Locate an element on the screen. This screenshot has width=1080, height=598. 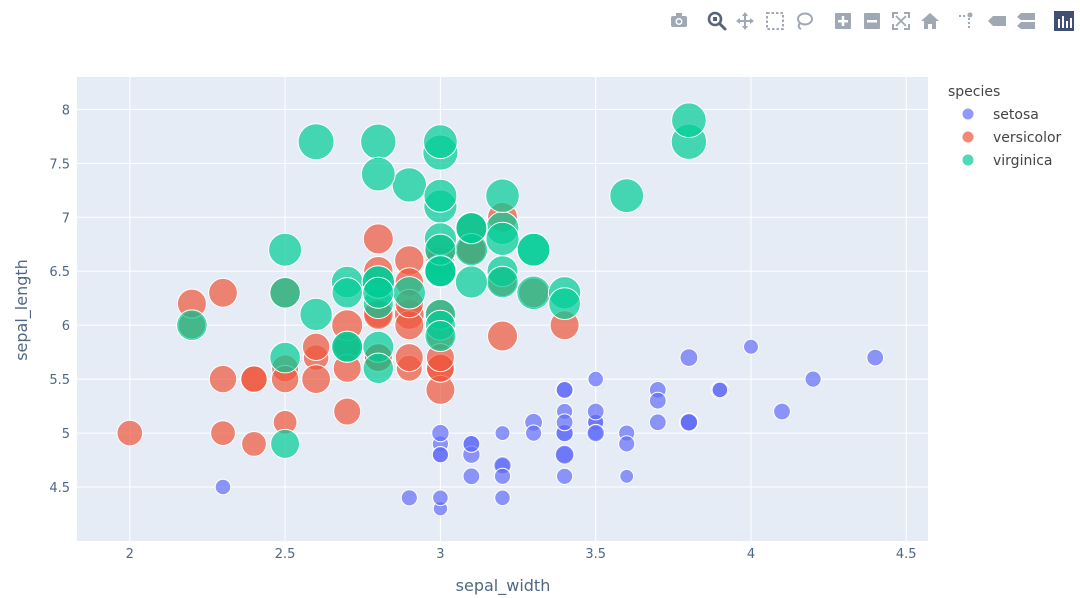
y-tick-label: 4.5 is located at coordinates (59, 488).